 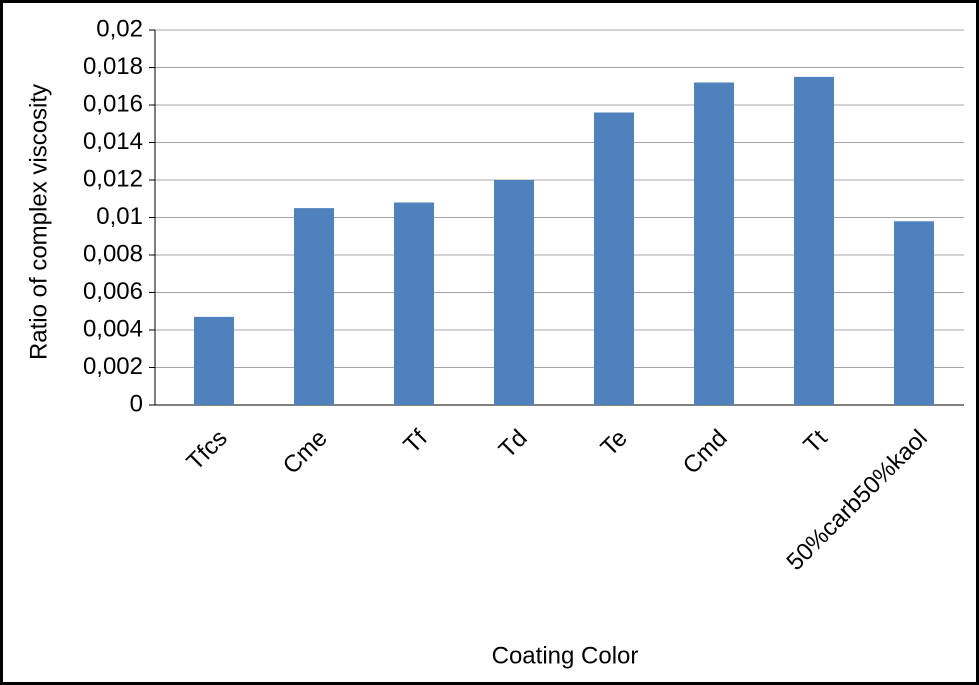 What do you see at coordinates (113, 178) in the screenshot?
I see `y-tick-label: 0,012` at bounding box center [113, 178].